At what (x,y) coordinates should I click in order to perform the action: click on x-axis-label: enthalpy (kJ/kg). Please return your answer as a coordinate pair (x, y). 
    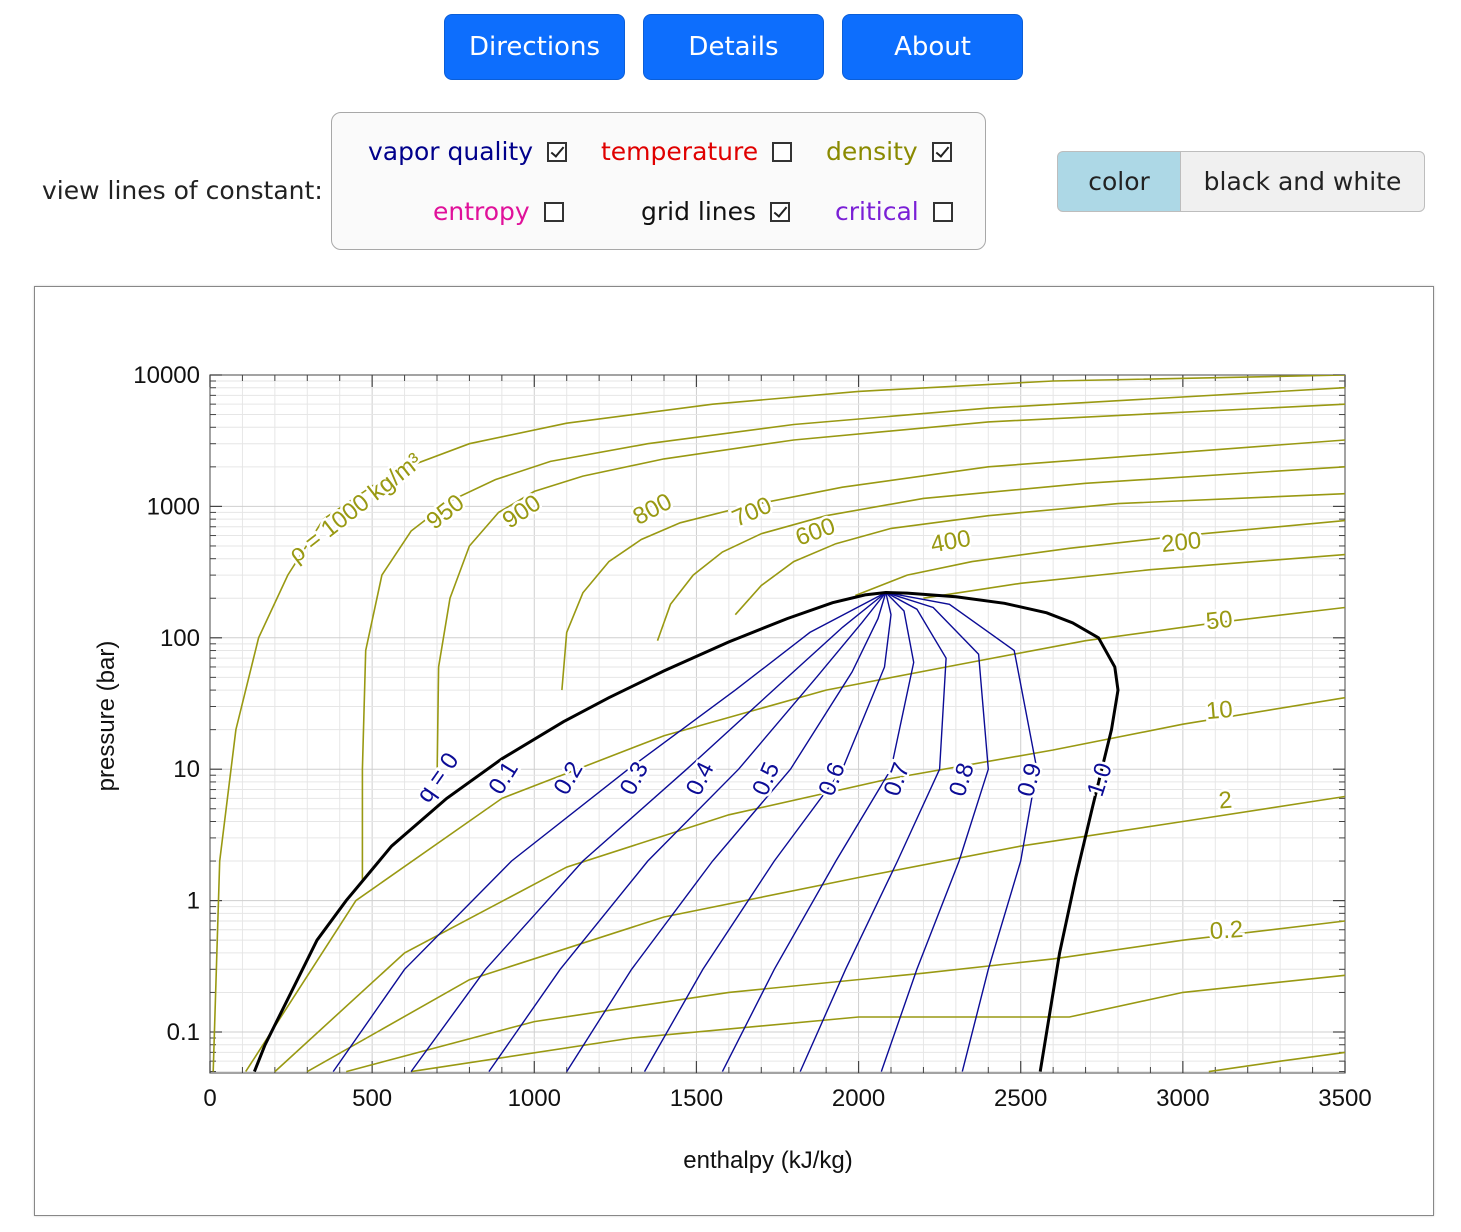
    Looking at the image, I should click on (767, 1160).